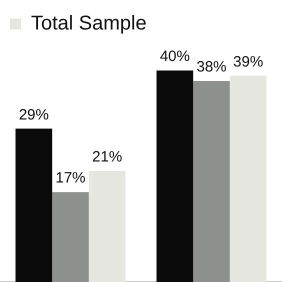 The height and width of the screenshot is (282, 282). I want to click on data-label: 29%, so click(33, 115).